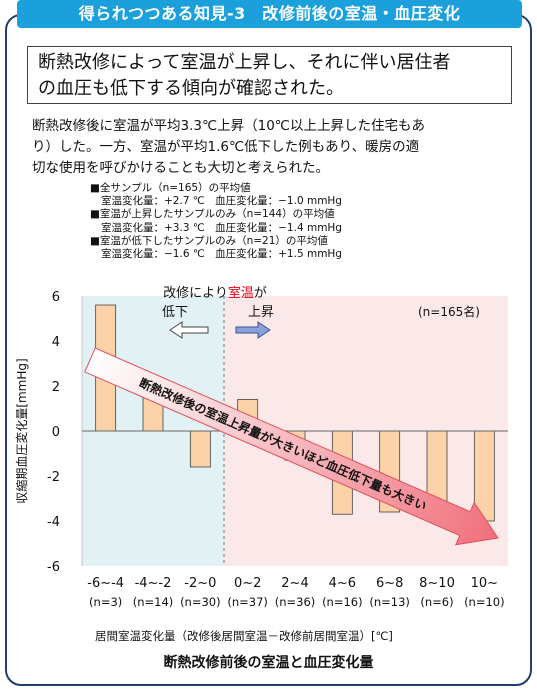 This screenshot has height=690, width=537. What do you see at coordinates (261, 312) in the screenshot?
I see `increase-label: 上昇` at bounding box center [261, 312].